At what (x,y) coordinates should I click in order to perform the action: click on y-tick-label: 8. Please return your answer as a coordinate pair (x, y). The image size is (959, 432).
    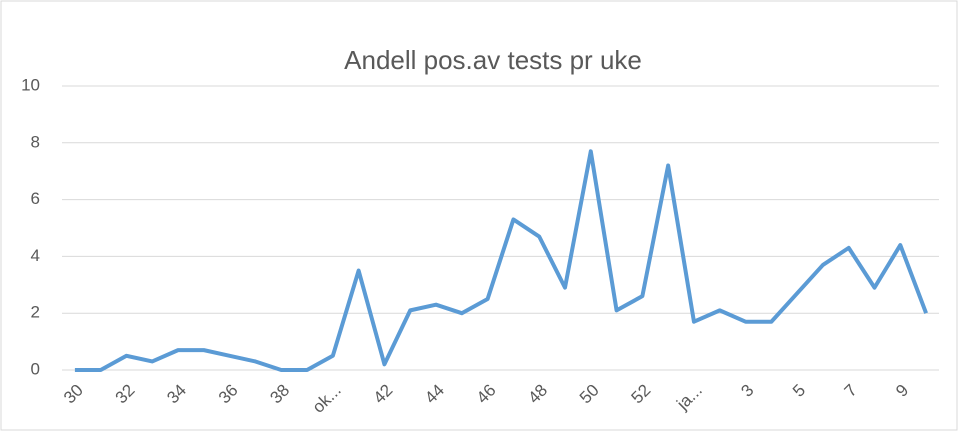
    Looking at the image, I should click on (35, 141).